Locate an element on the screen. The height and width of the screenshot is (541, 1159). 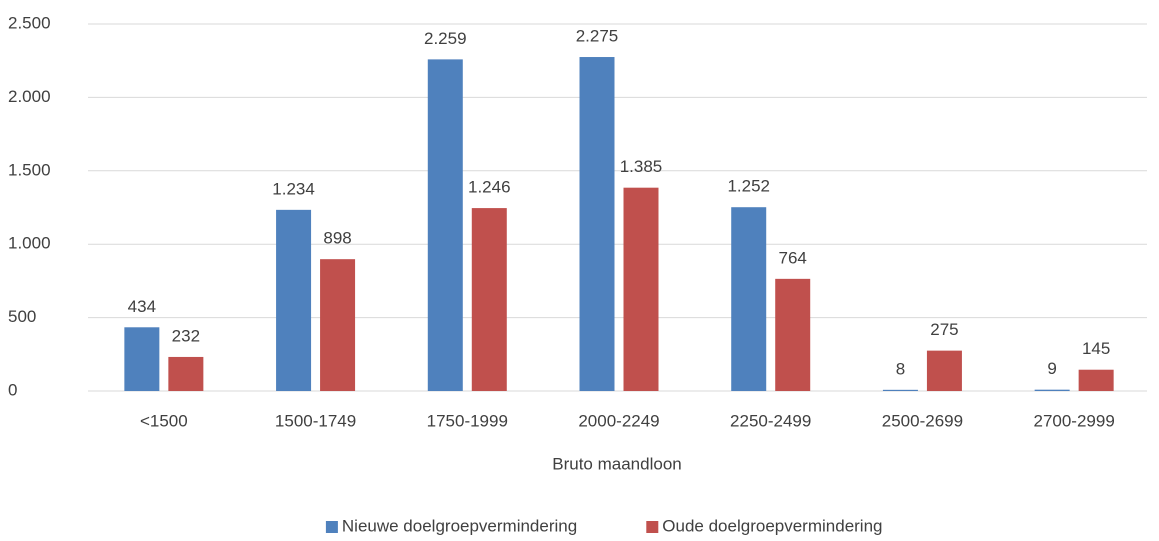
x-tick-label: 2500-2699 is located at coordinates (922, 420).